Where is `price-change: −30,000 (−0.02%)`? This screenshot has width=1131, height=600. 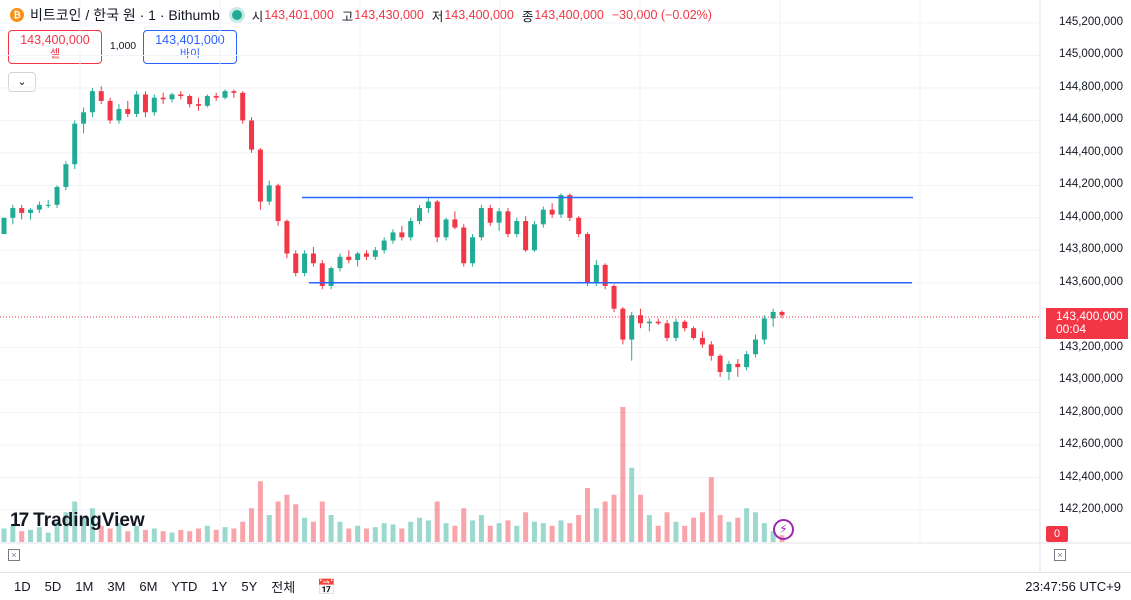 price-change: −30,000 (−0.02%) is located at coordinates (661, 15).